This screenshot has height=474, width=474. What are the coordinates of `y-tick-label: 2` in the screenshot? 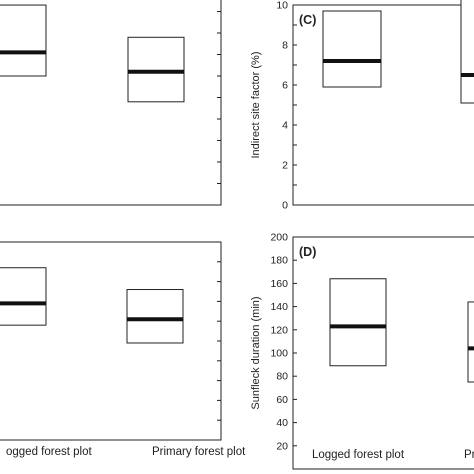 It's located at (285, 166).